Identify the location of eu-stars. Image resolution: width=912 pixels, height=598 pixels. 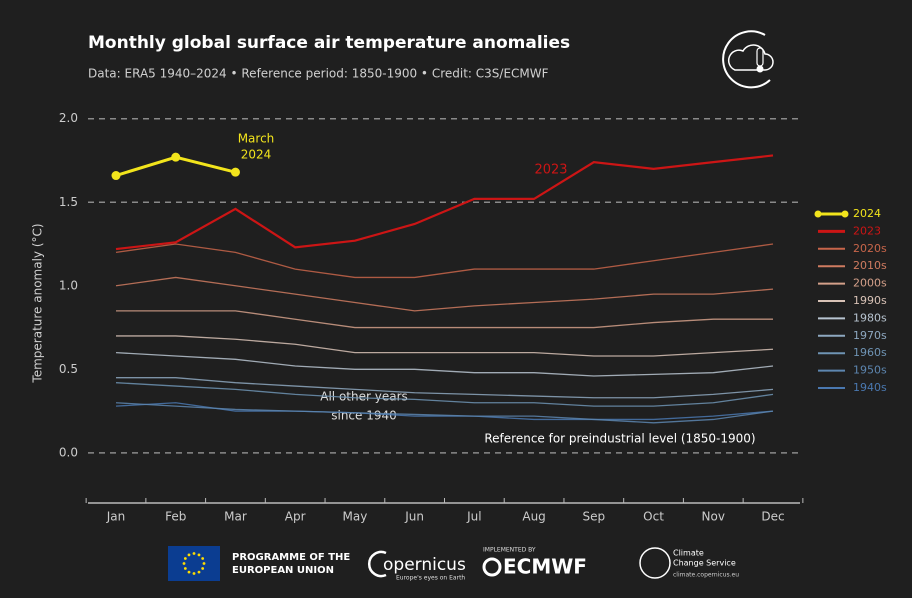
(194, 563).